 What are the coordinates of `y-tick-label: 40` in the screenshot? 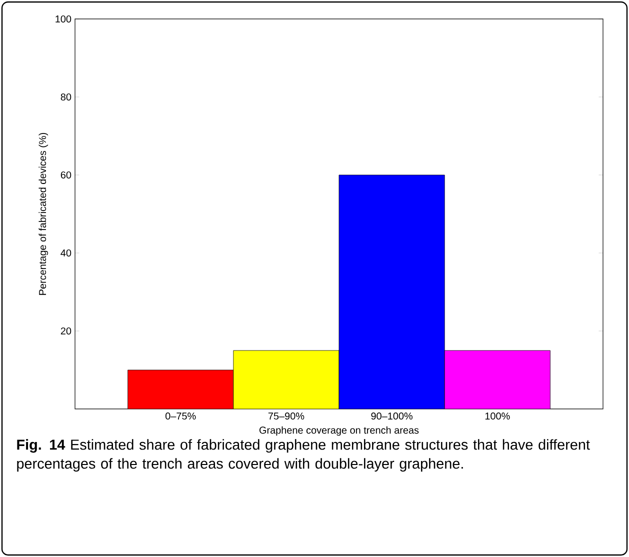 It's located at (66, 253).